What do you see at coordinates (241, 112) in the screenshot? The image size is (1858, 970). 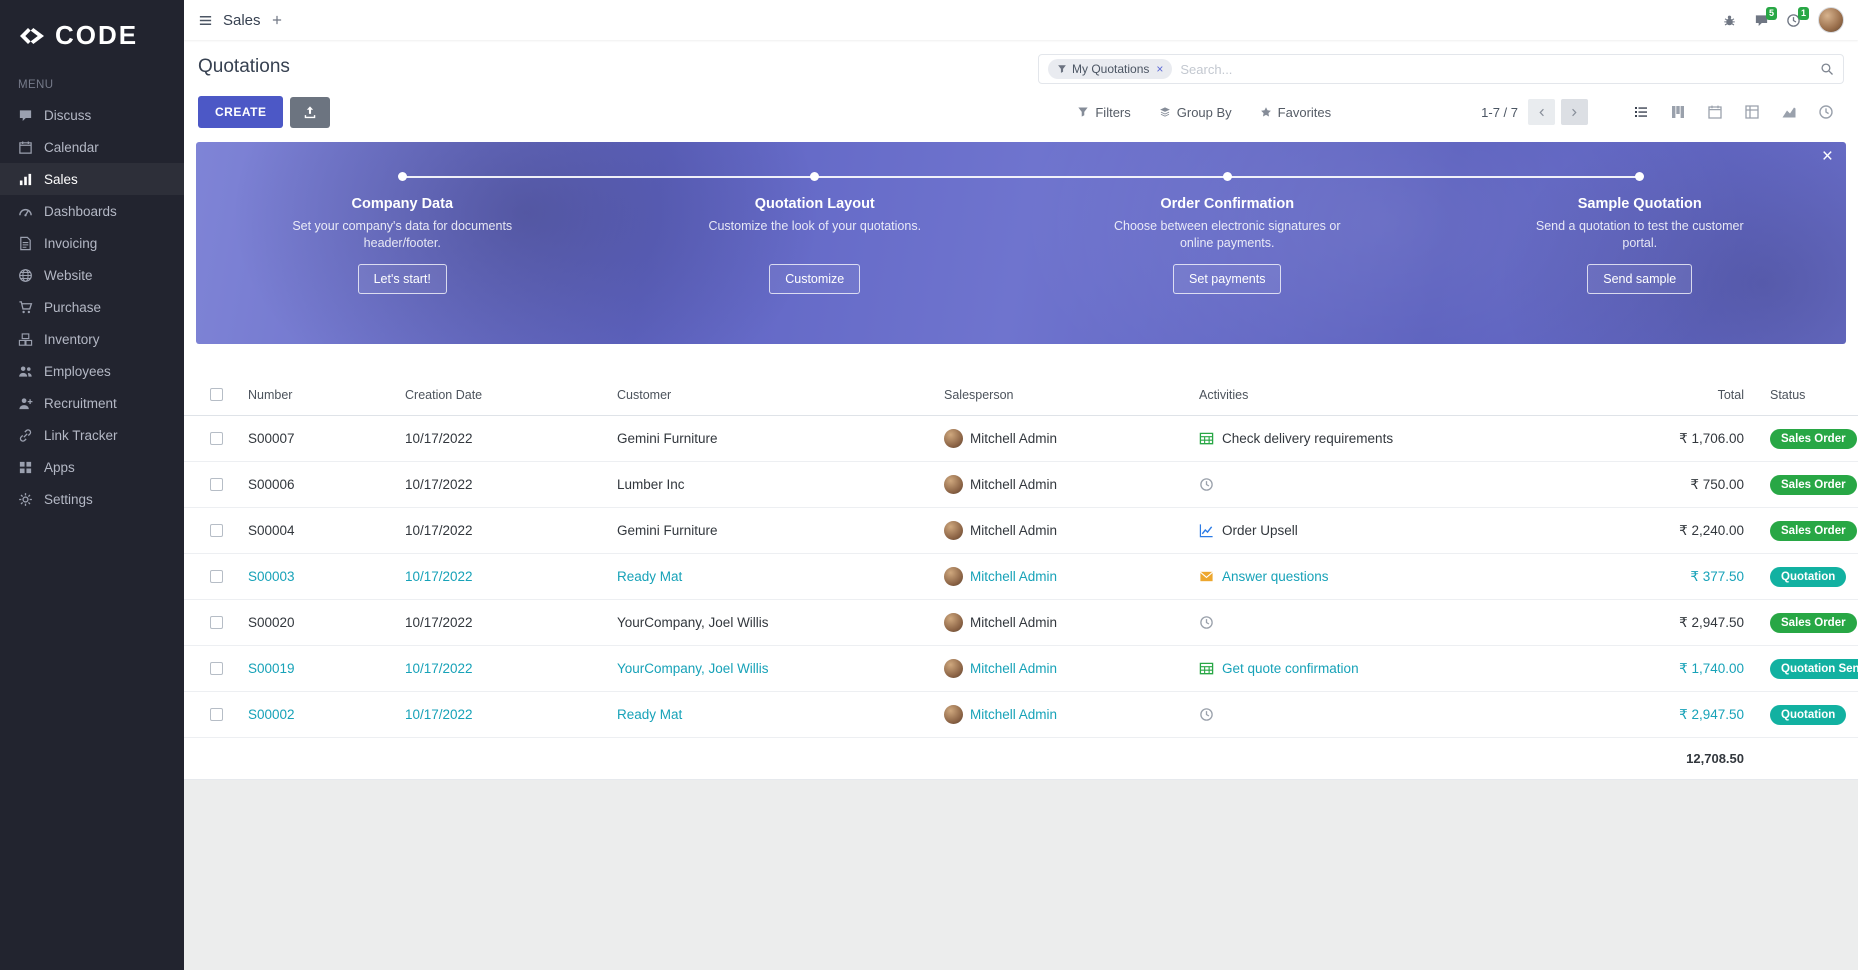 I see `create-button: CREATE` at bounding box center [241, 112].